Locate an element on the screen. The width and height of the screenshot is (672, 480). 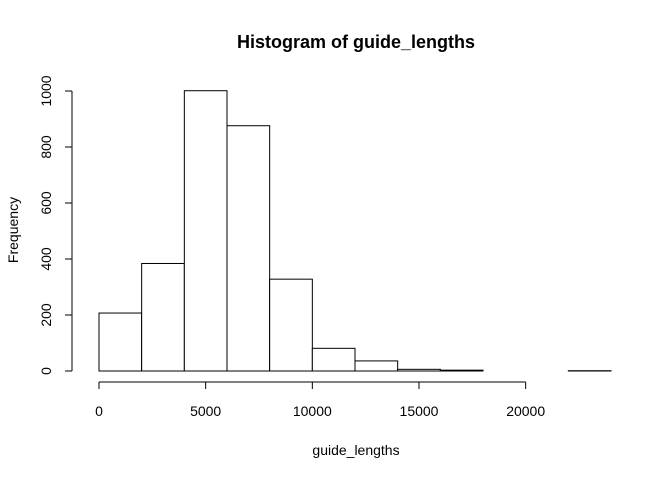
y-tick-label-2: 400 is located at coordinates (46, 259).